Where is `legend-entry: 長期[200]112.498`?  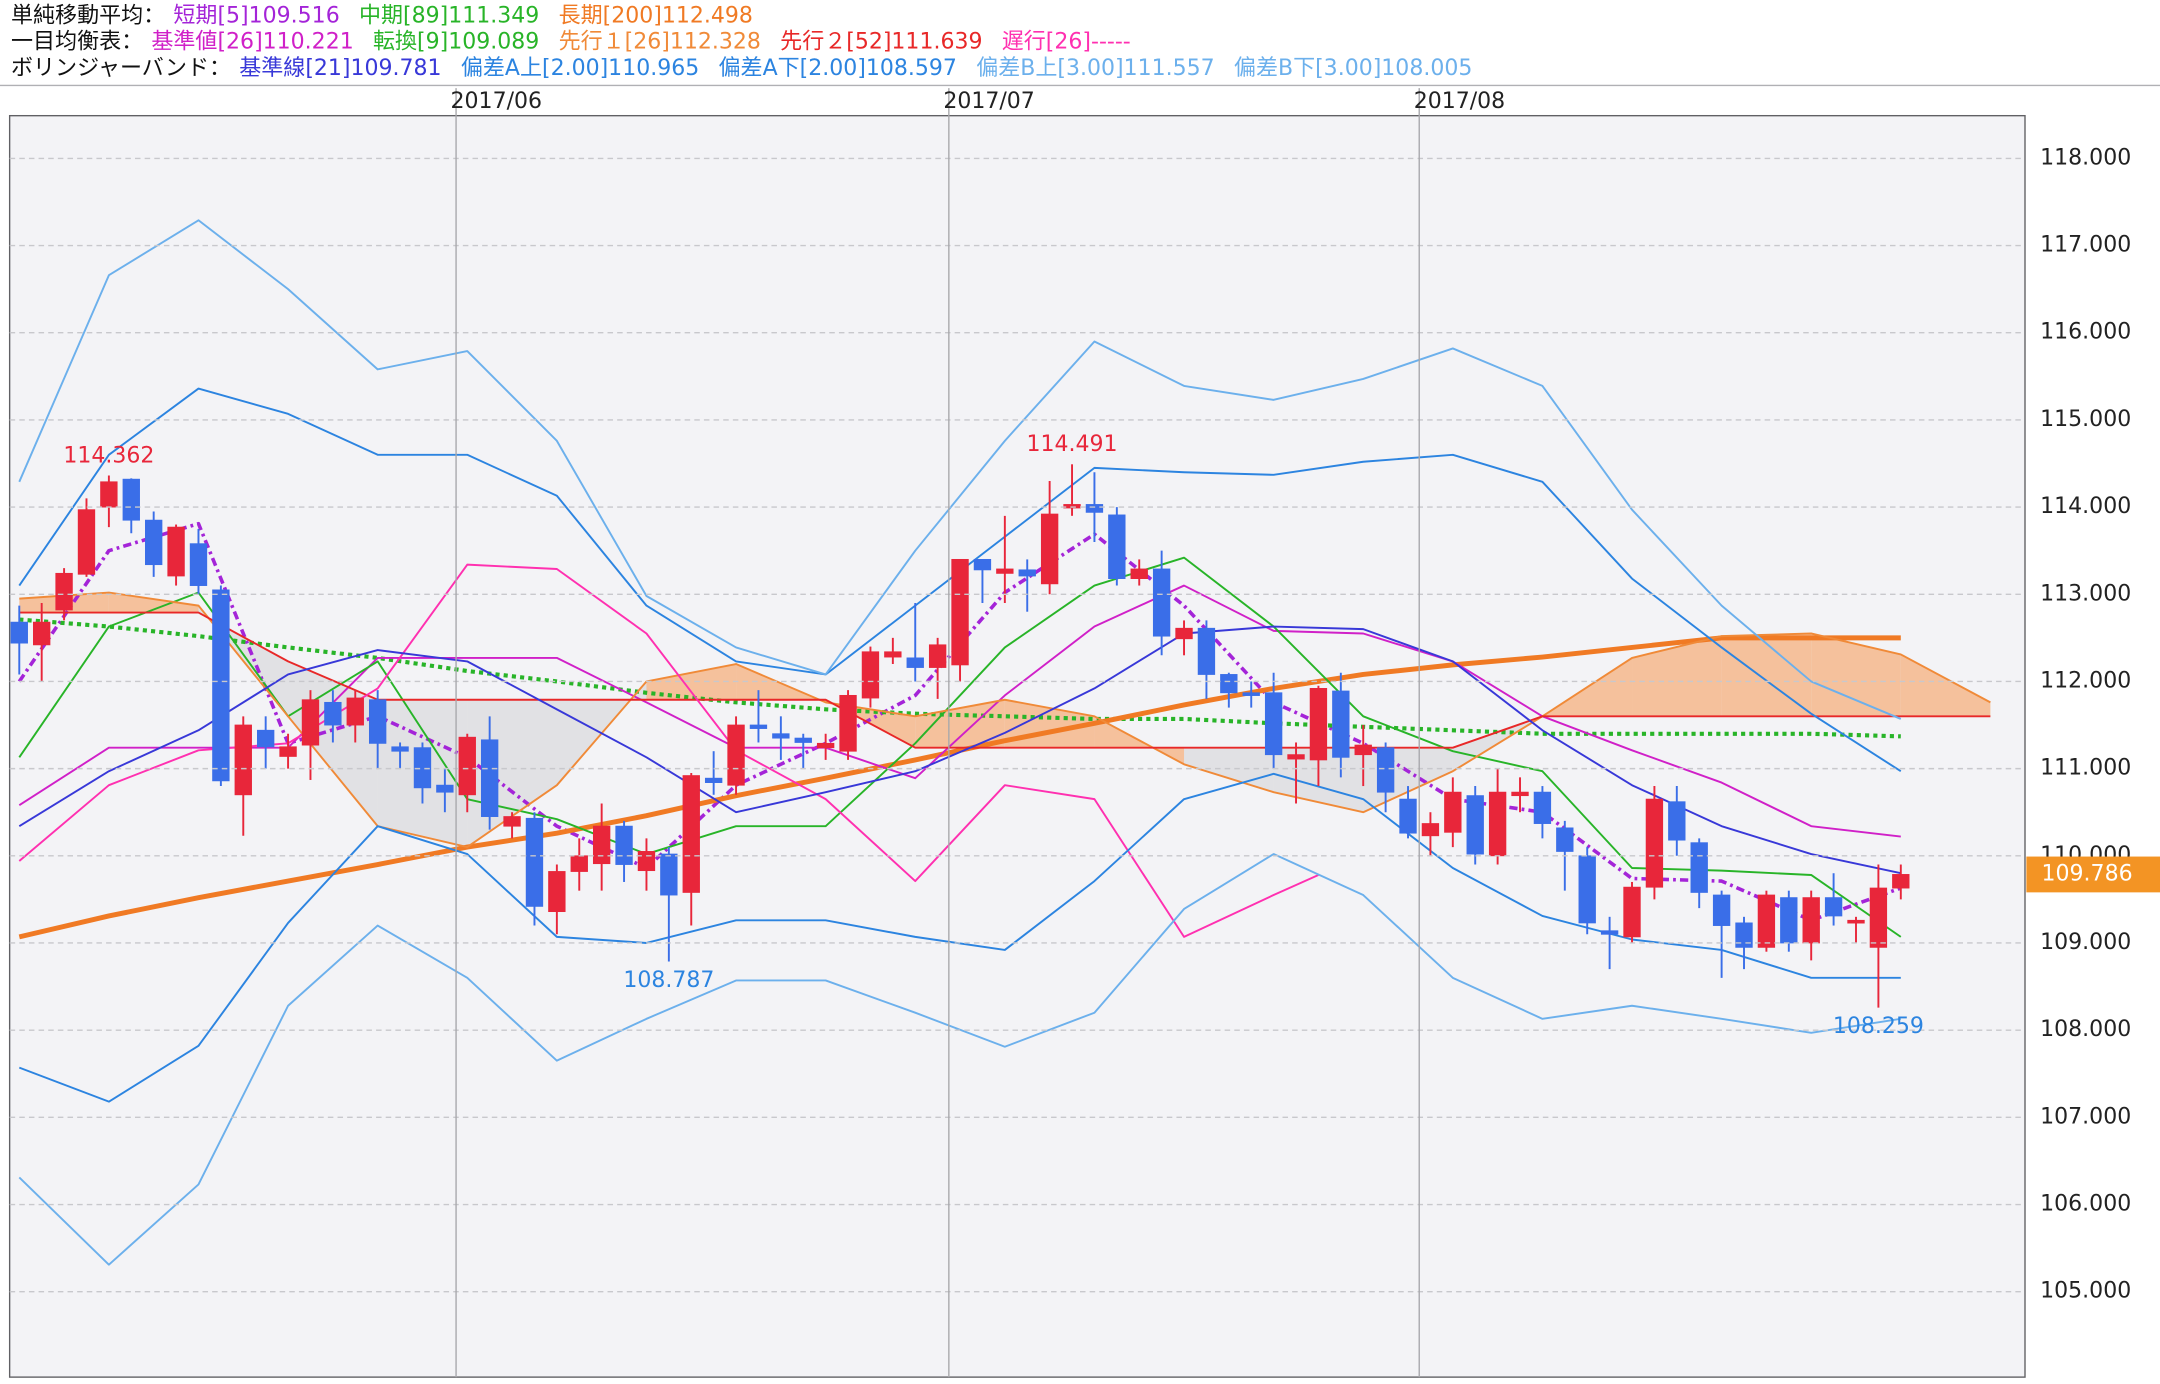 legend-entry: 長期[200]112.498 is located at coordinates (656, 16).